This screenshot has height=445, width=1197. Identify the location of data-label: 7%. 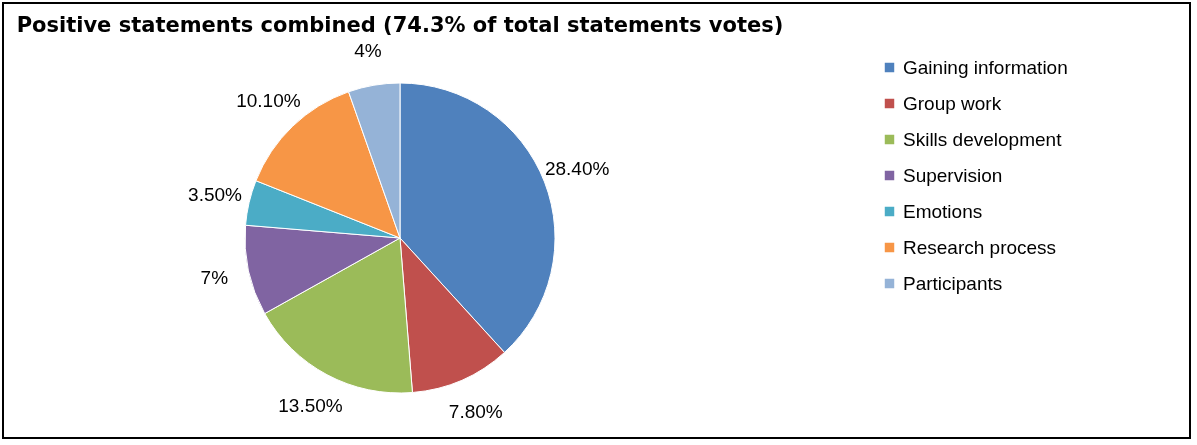
(214, 278).